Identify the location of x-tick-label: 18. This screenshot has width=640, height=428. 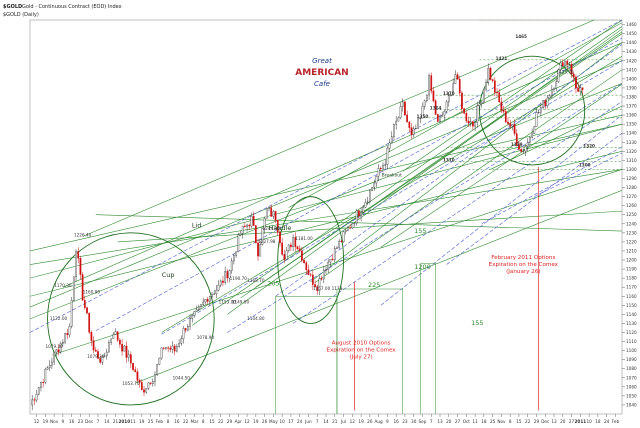
(598, 421).